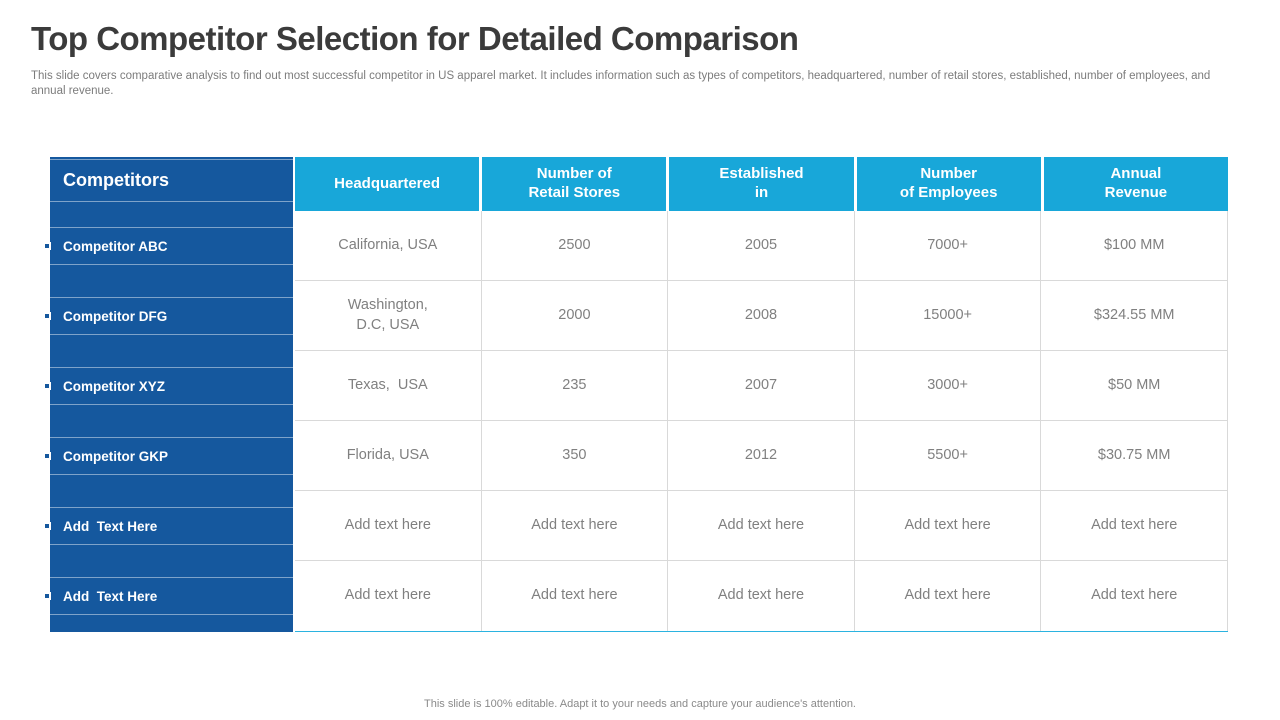  Describe the element at coordinates (114, 386) in the screenshot. I see `sidebar-item-label: Competitor XYZ` at that location.